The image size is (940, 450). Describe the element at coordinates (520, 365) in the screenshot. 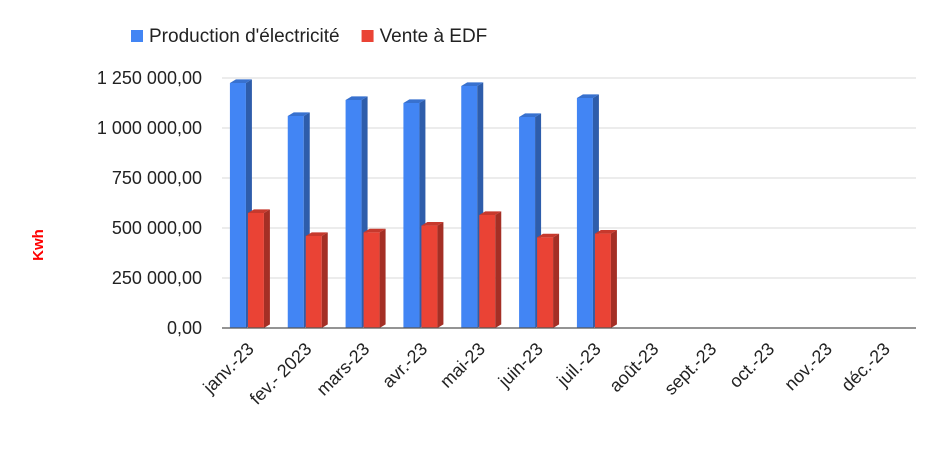

I see `x-tick-label: juin-23` at that location.